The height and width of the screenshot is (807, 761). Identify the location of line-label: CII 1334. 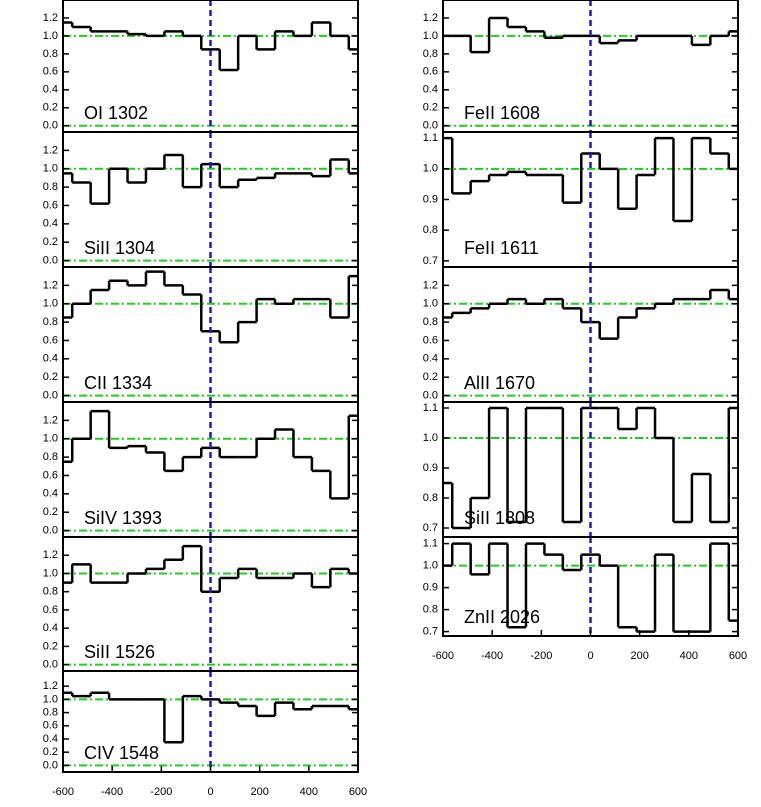
(118, 383).